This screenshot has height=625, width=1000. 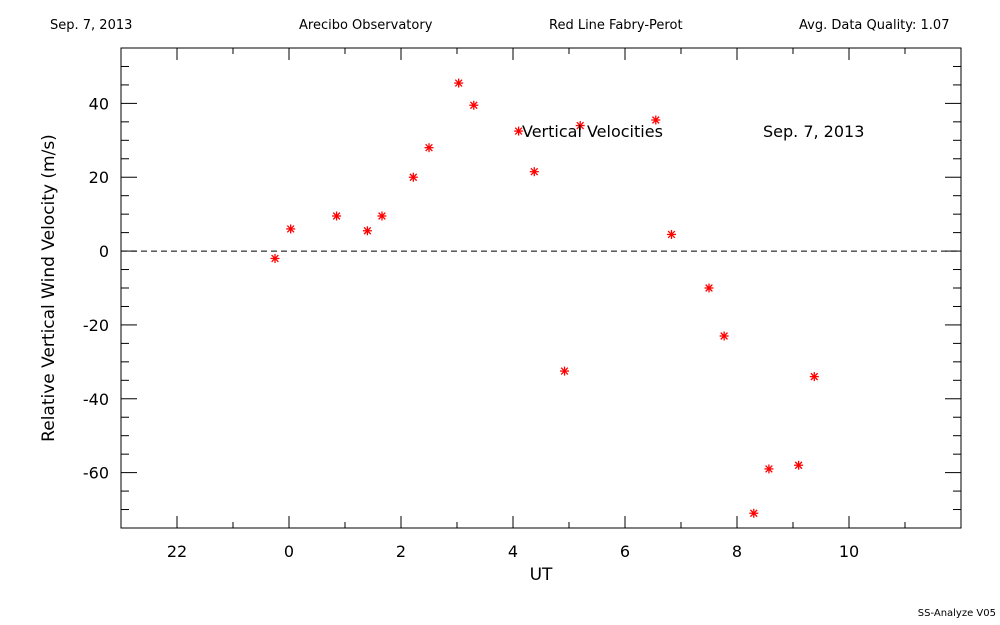 I want to click on header-observatory: Arecibo Observatory, so click(x=366, y=25).